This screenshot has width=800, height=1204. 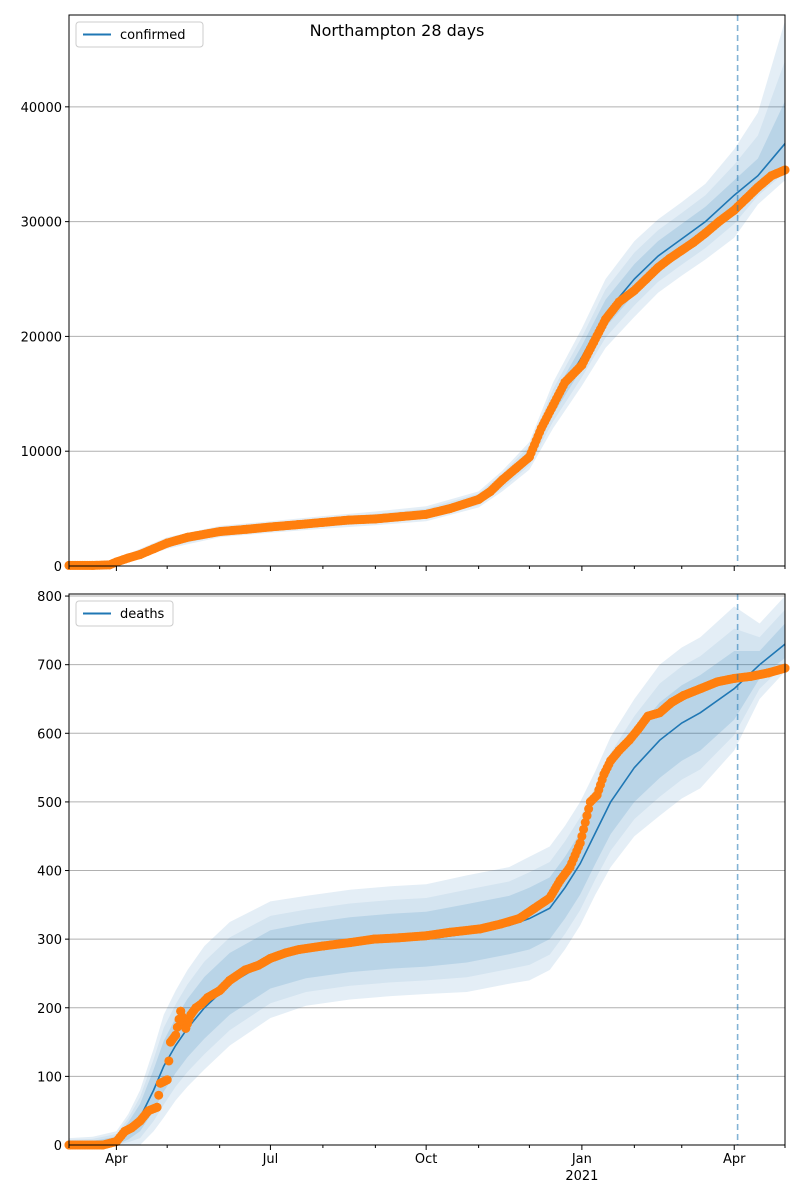 I want to click on y-tick-label: 0, so click(x=58, y=567).